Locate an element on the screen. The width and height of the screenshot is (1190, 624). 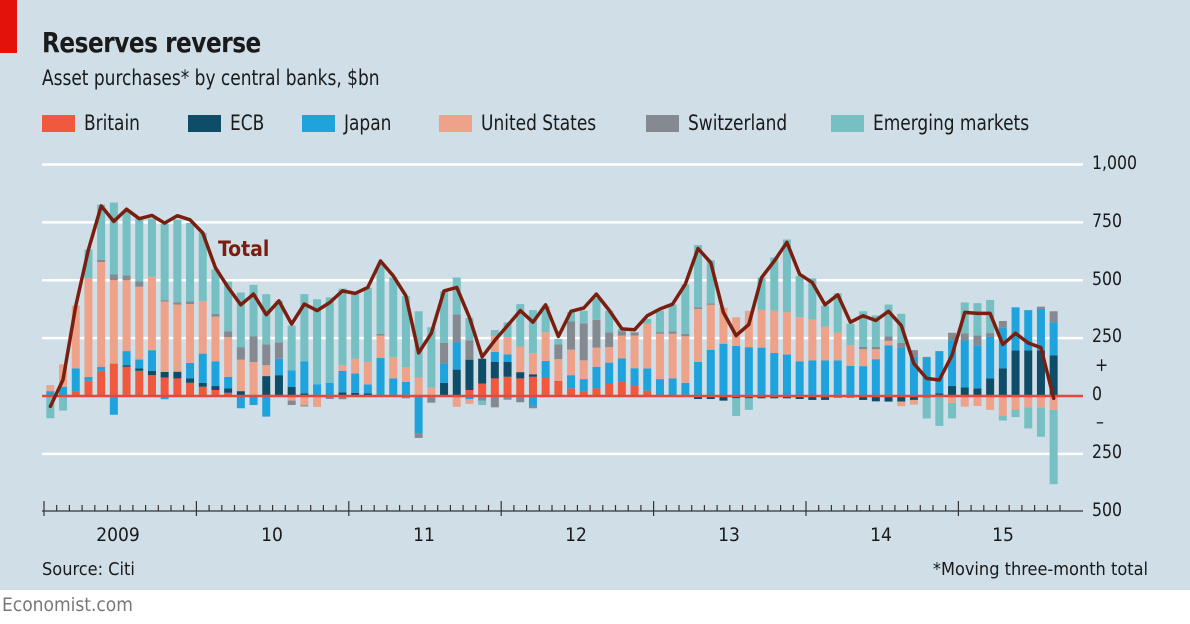
legend-label: ECB is located at coordinates (247, 123).